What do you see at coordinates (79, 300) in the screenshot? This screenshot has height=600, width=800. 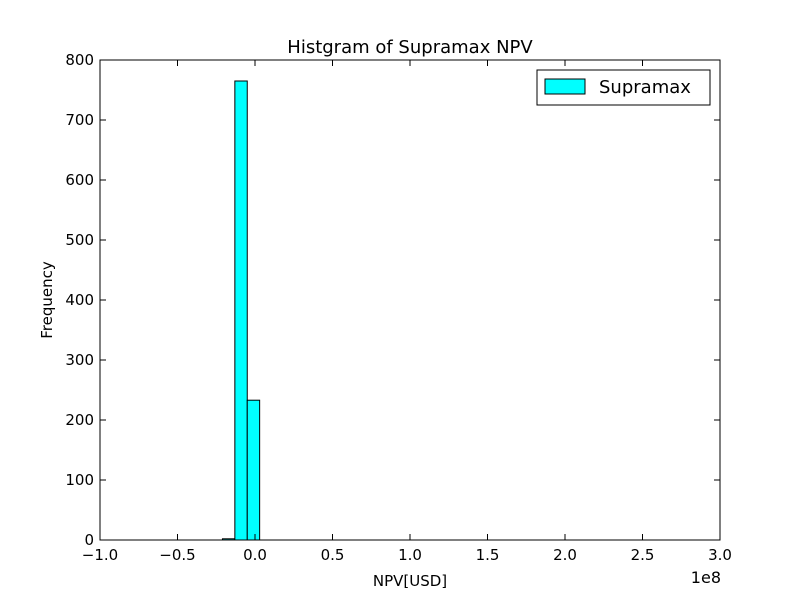 I see `y-tick-label: 400` at bounding box center [79, 300].